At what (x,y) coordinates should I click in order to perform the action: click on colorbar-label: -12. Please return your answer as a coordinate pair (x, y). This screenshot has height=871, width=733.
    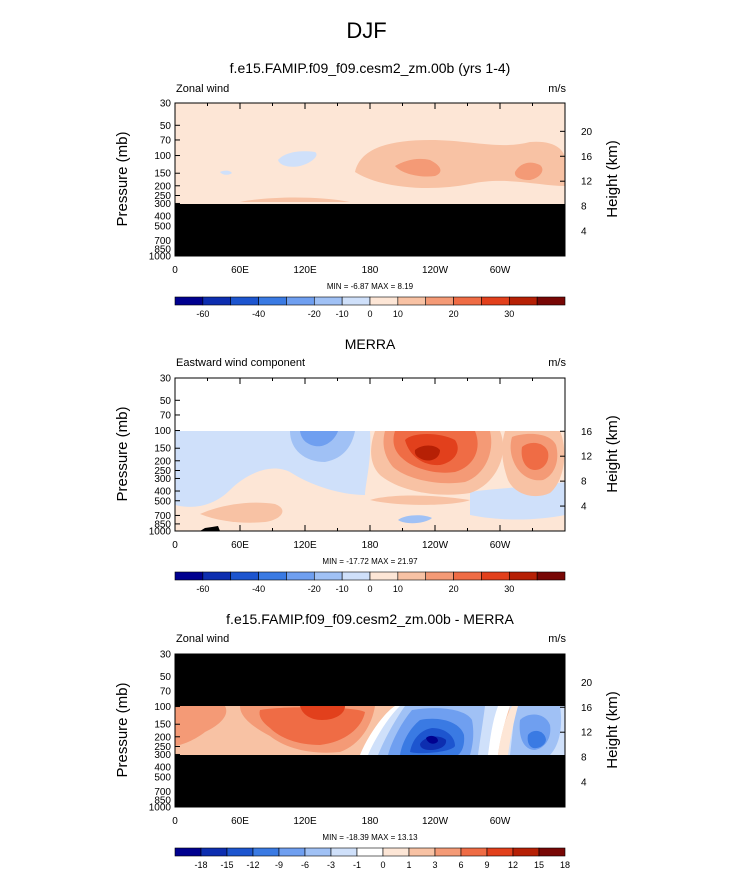
    Looking at the image, I should click on (252, 865).